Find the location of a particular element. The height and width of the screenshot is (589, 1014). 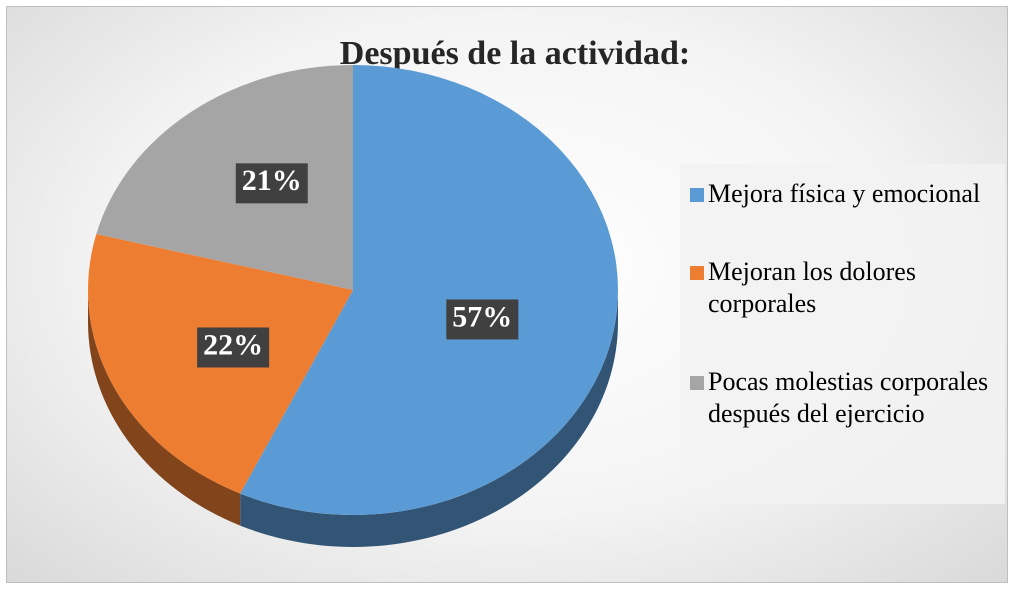

slice-side is located at coordinates (164, 408).